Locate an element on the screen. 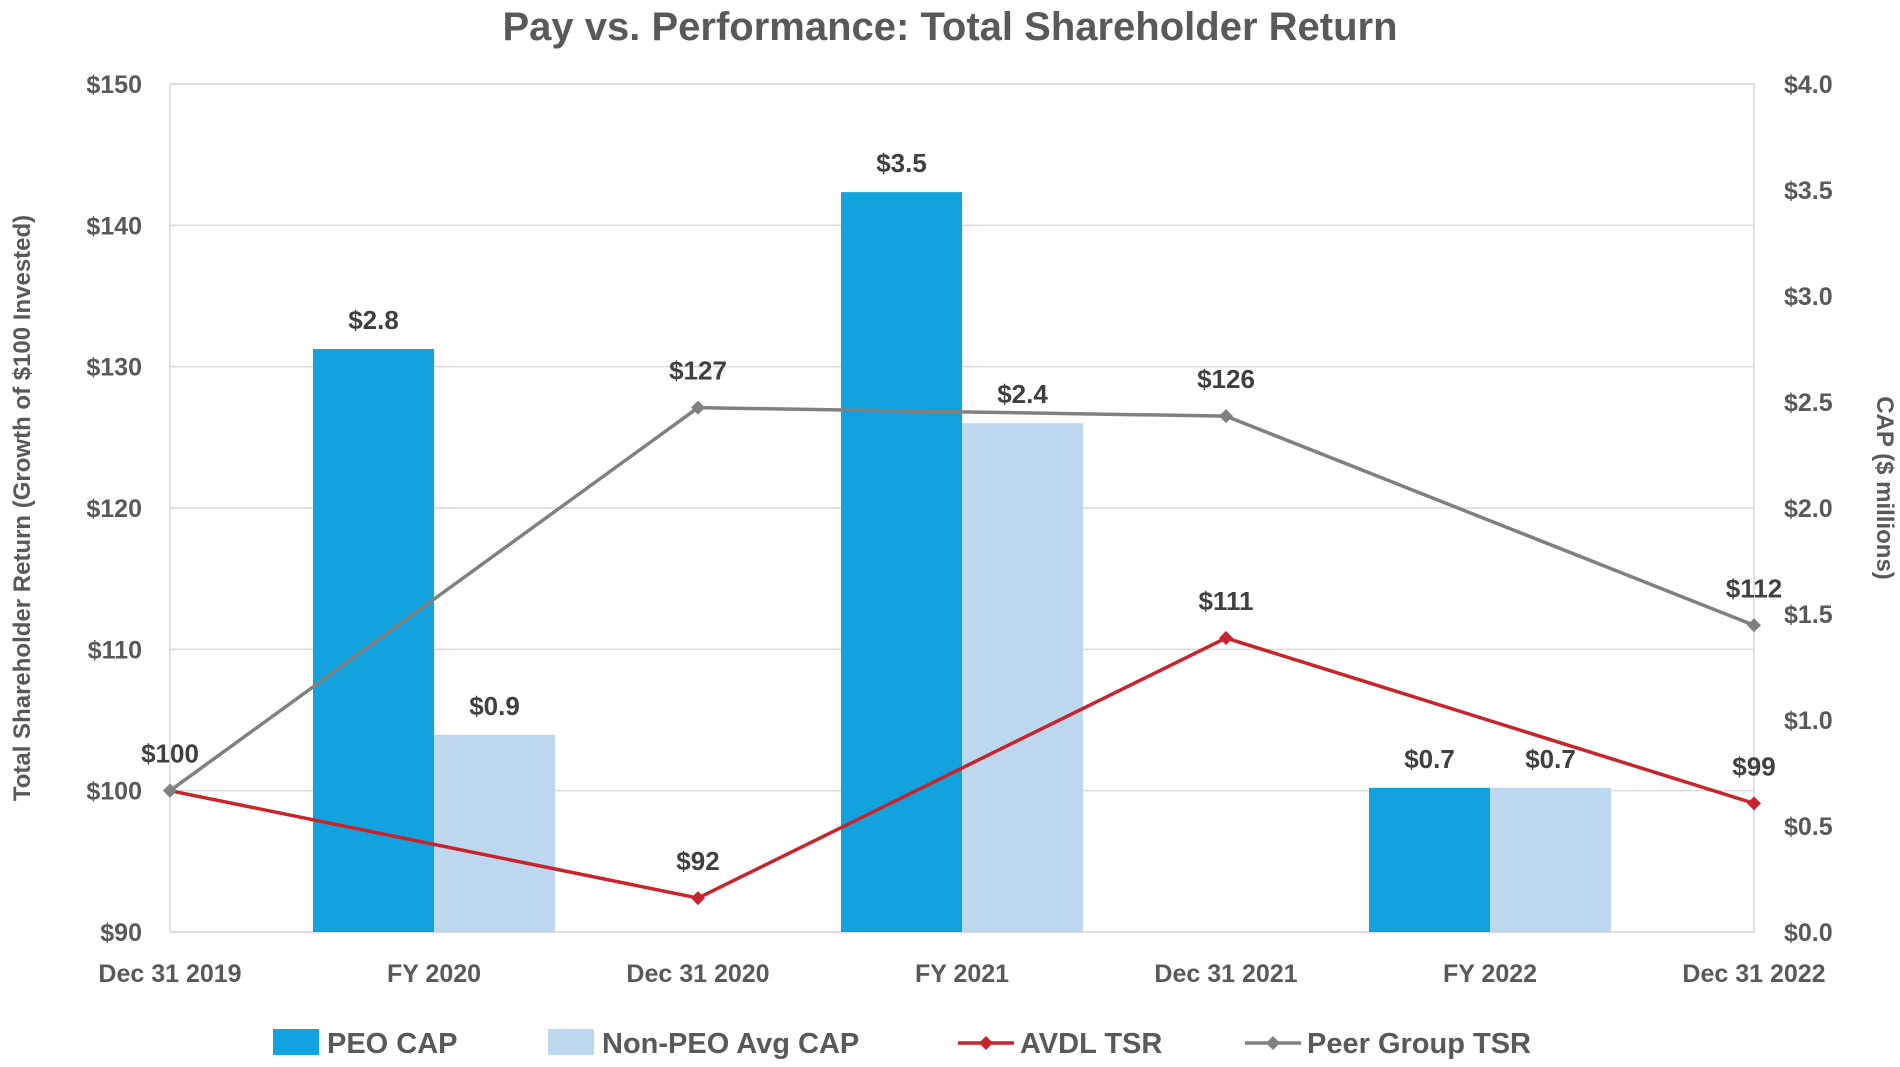  x-tick-label: FY 2022 is located at coordinates (1490, 974).